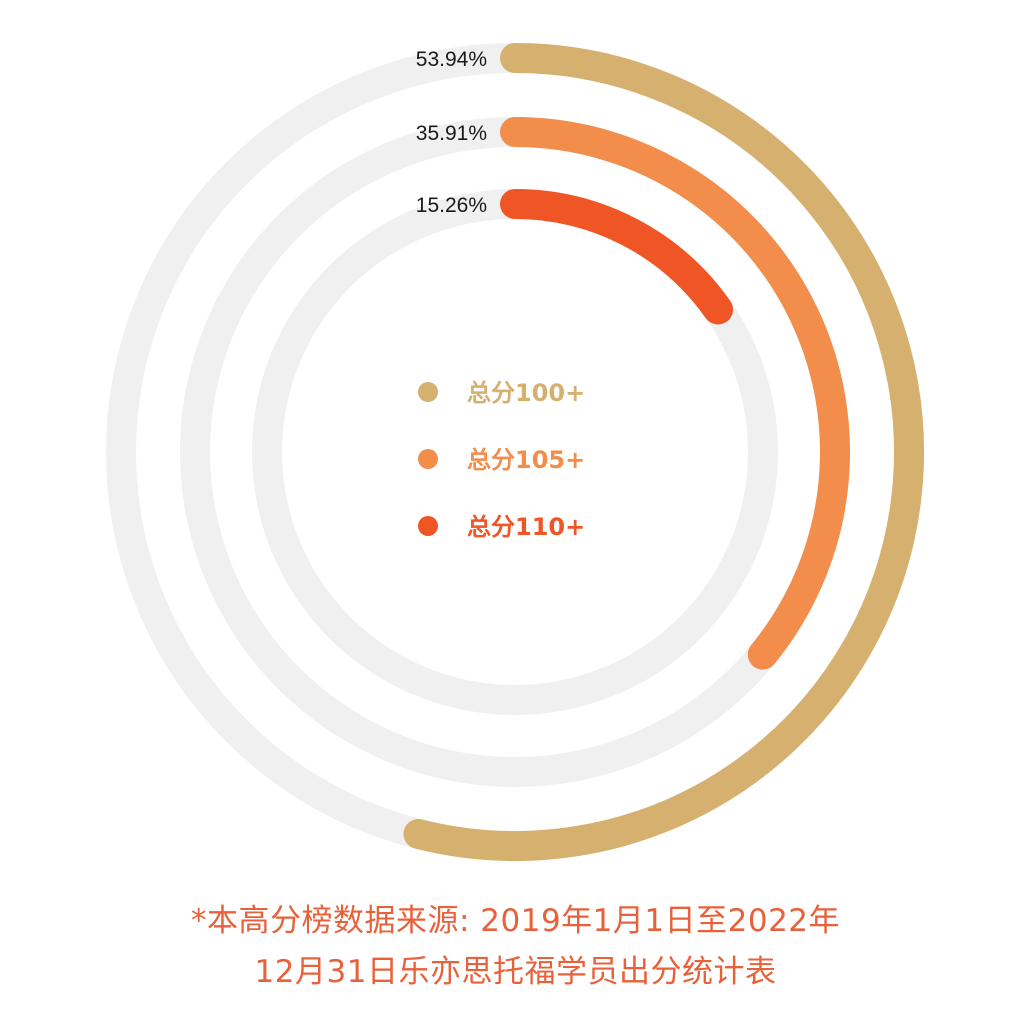 Image resolution: width=1031 pixels, height=1029 pixels. What do you see at coordinates (451, 59) in the screenshot?
I see `percent-label-1: 53.94%` at bounding box center [451, 59].